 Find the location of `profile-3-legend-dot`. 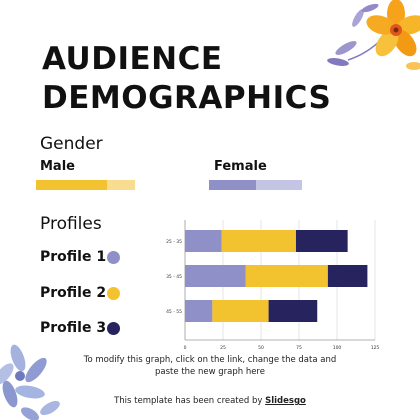

profile-3-legend-dot is located at coordinates (113, 328).